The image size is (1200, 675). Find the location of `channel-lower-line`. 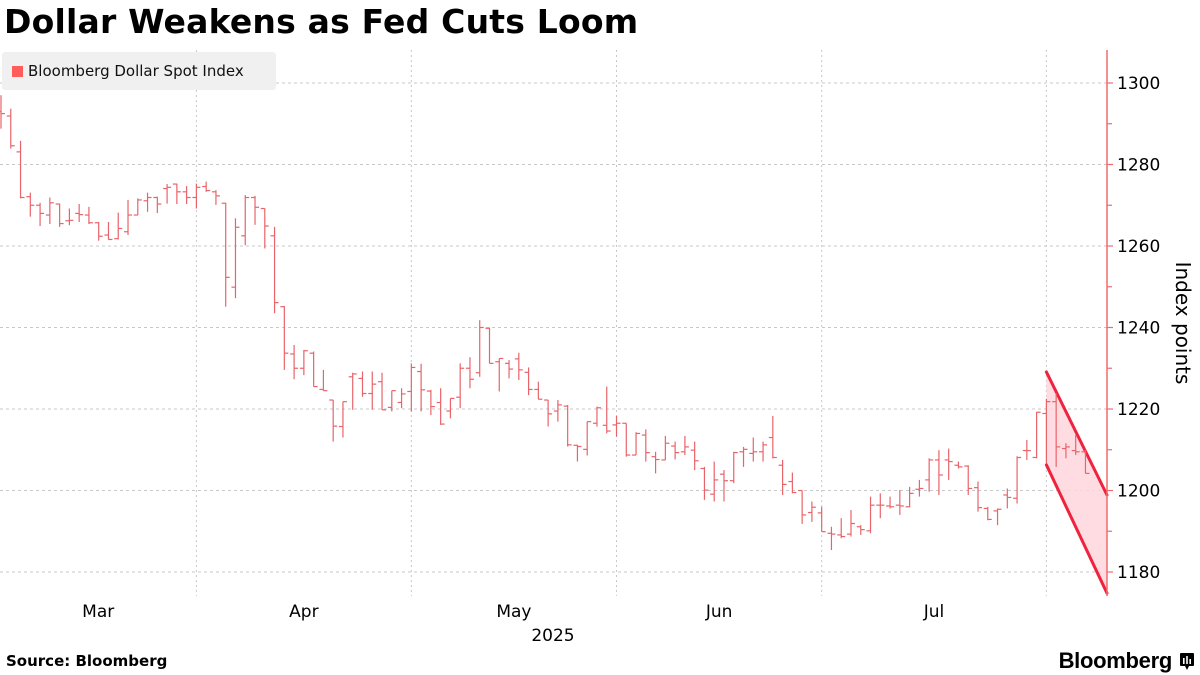

channel-lower-line is located at coordinates (1076, 529).